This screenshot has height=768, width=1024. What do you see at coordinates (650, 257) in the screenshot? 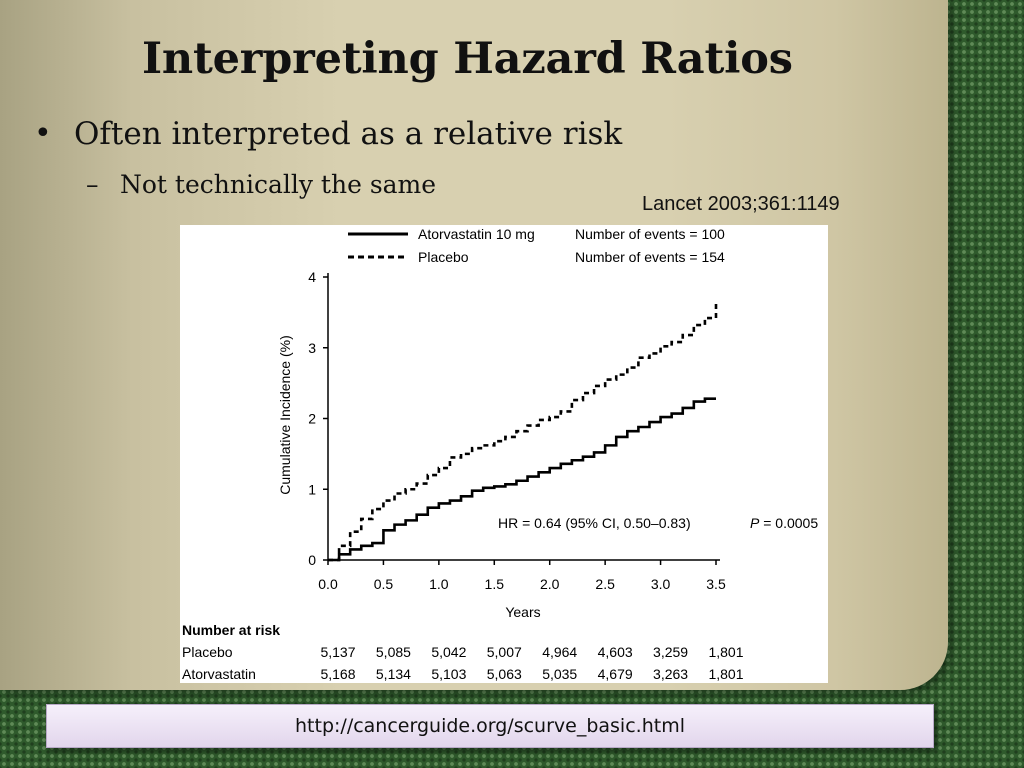
I see `legend-placebo-events: Number of events = 154` at bounding box center [650, 257].